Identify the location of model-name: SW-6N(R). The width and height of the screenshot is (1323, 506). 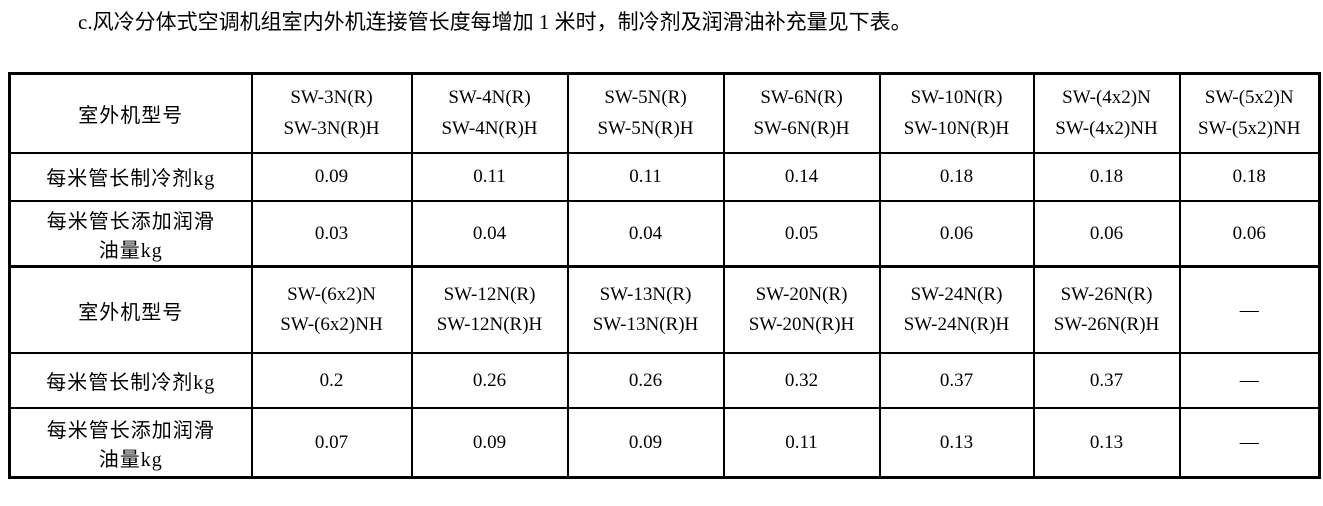
(801, 98).